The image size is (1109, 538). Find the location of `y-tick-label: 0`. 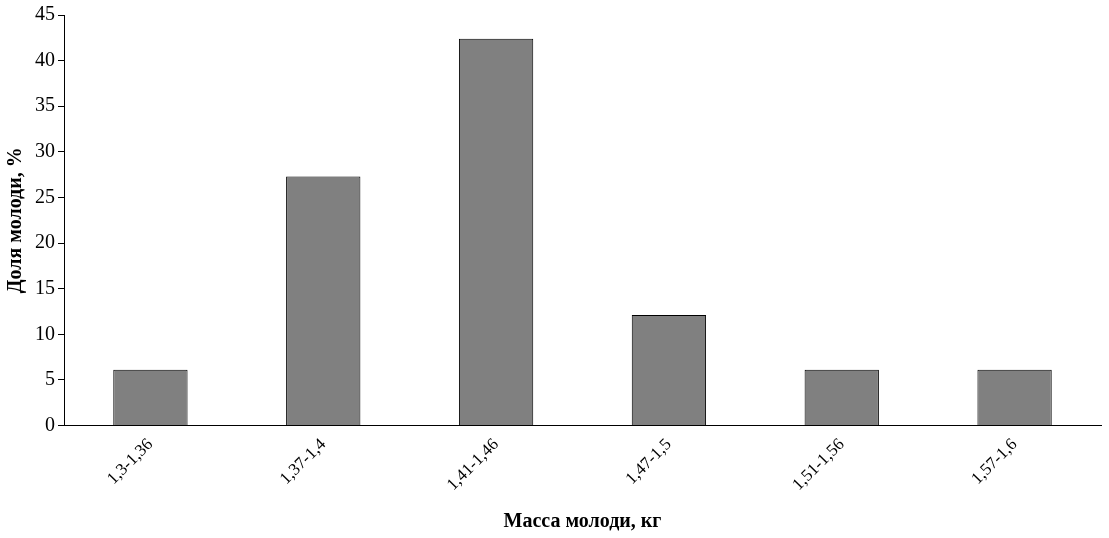

y-tick-label: 0 is located at coordinates (50, 423).